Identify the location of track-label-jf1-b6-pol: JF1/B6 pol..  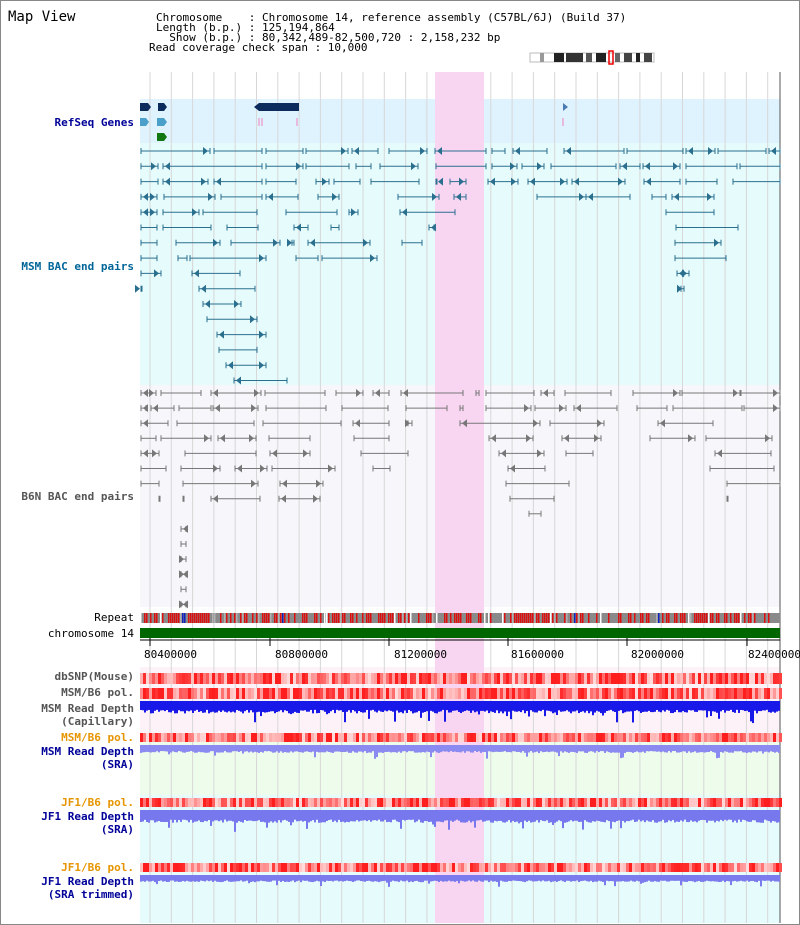
(97, 802).